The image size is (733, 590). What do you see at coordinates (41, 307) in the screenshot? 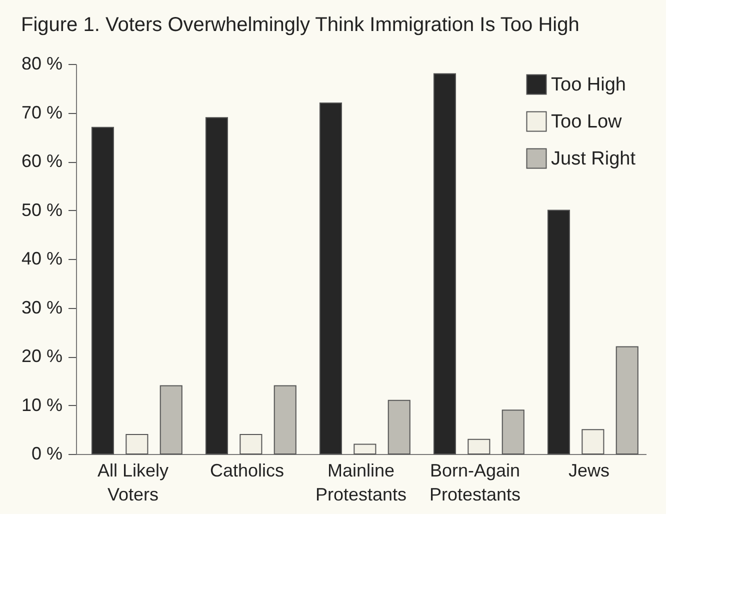
I see `y-tick-label: 30 %` at bounding box center [41, 307].